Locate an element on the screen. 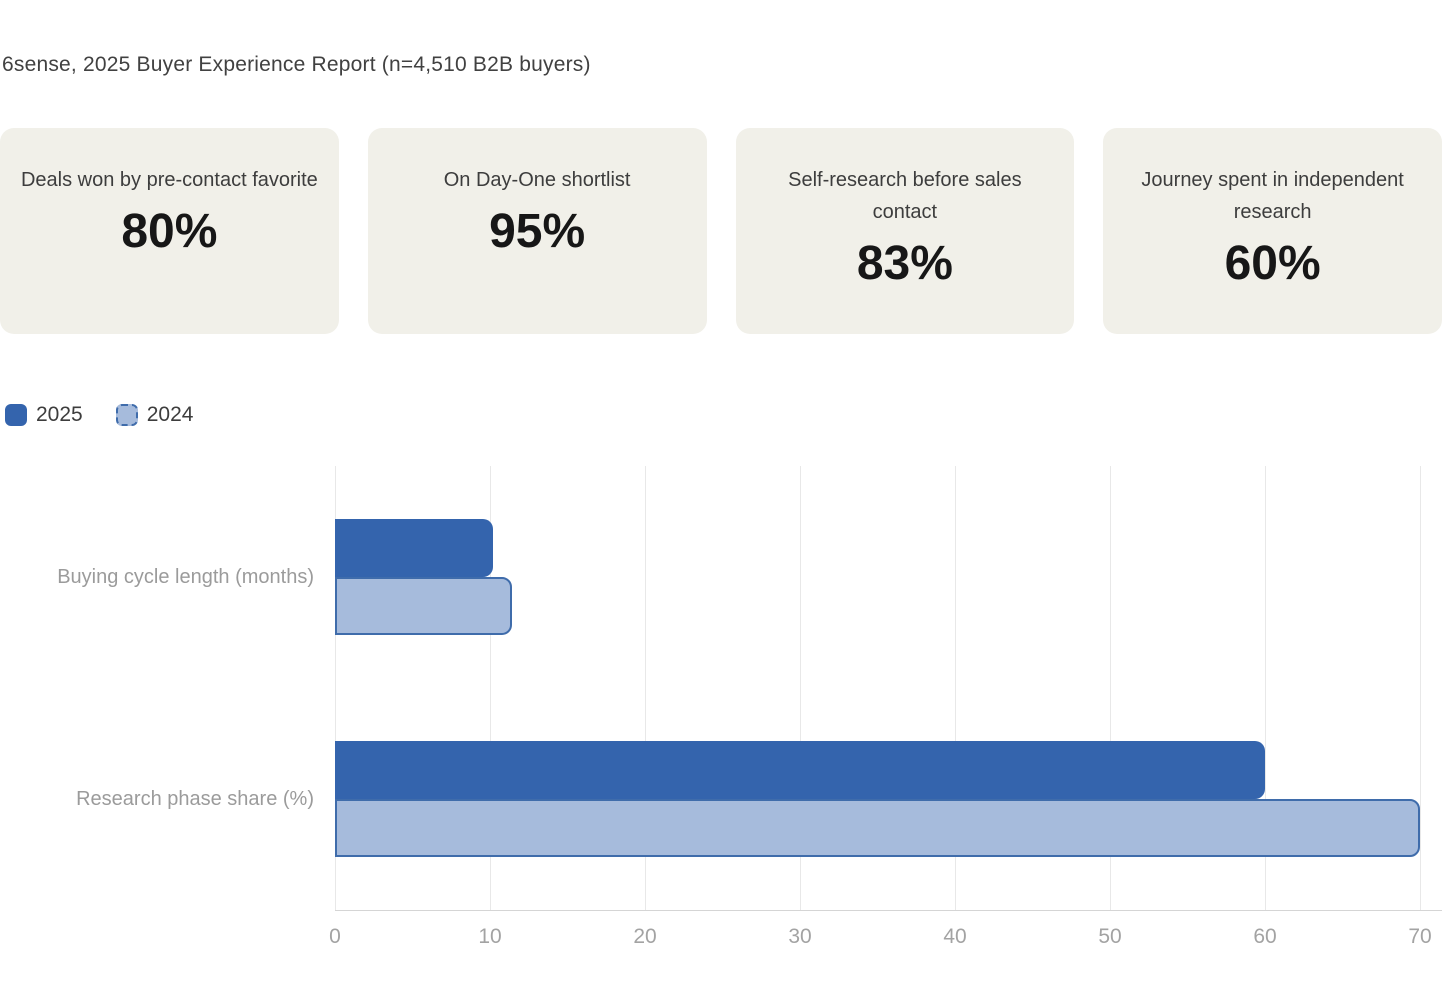 This screenshot has width=1442, height=984. x-tick-label: 0 is located at coordinates (335, 936).